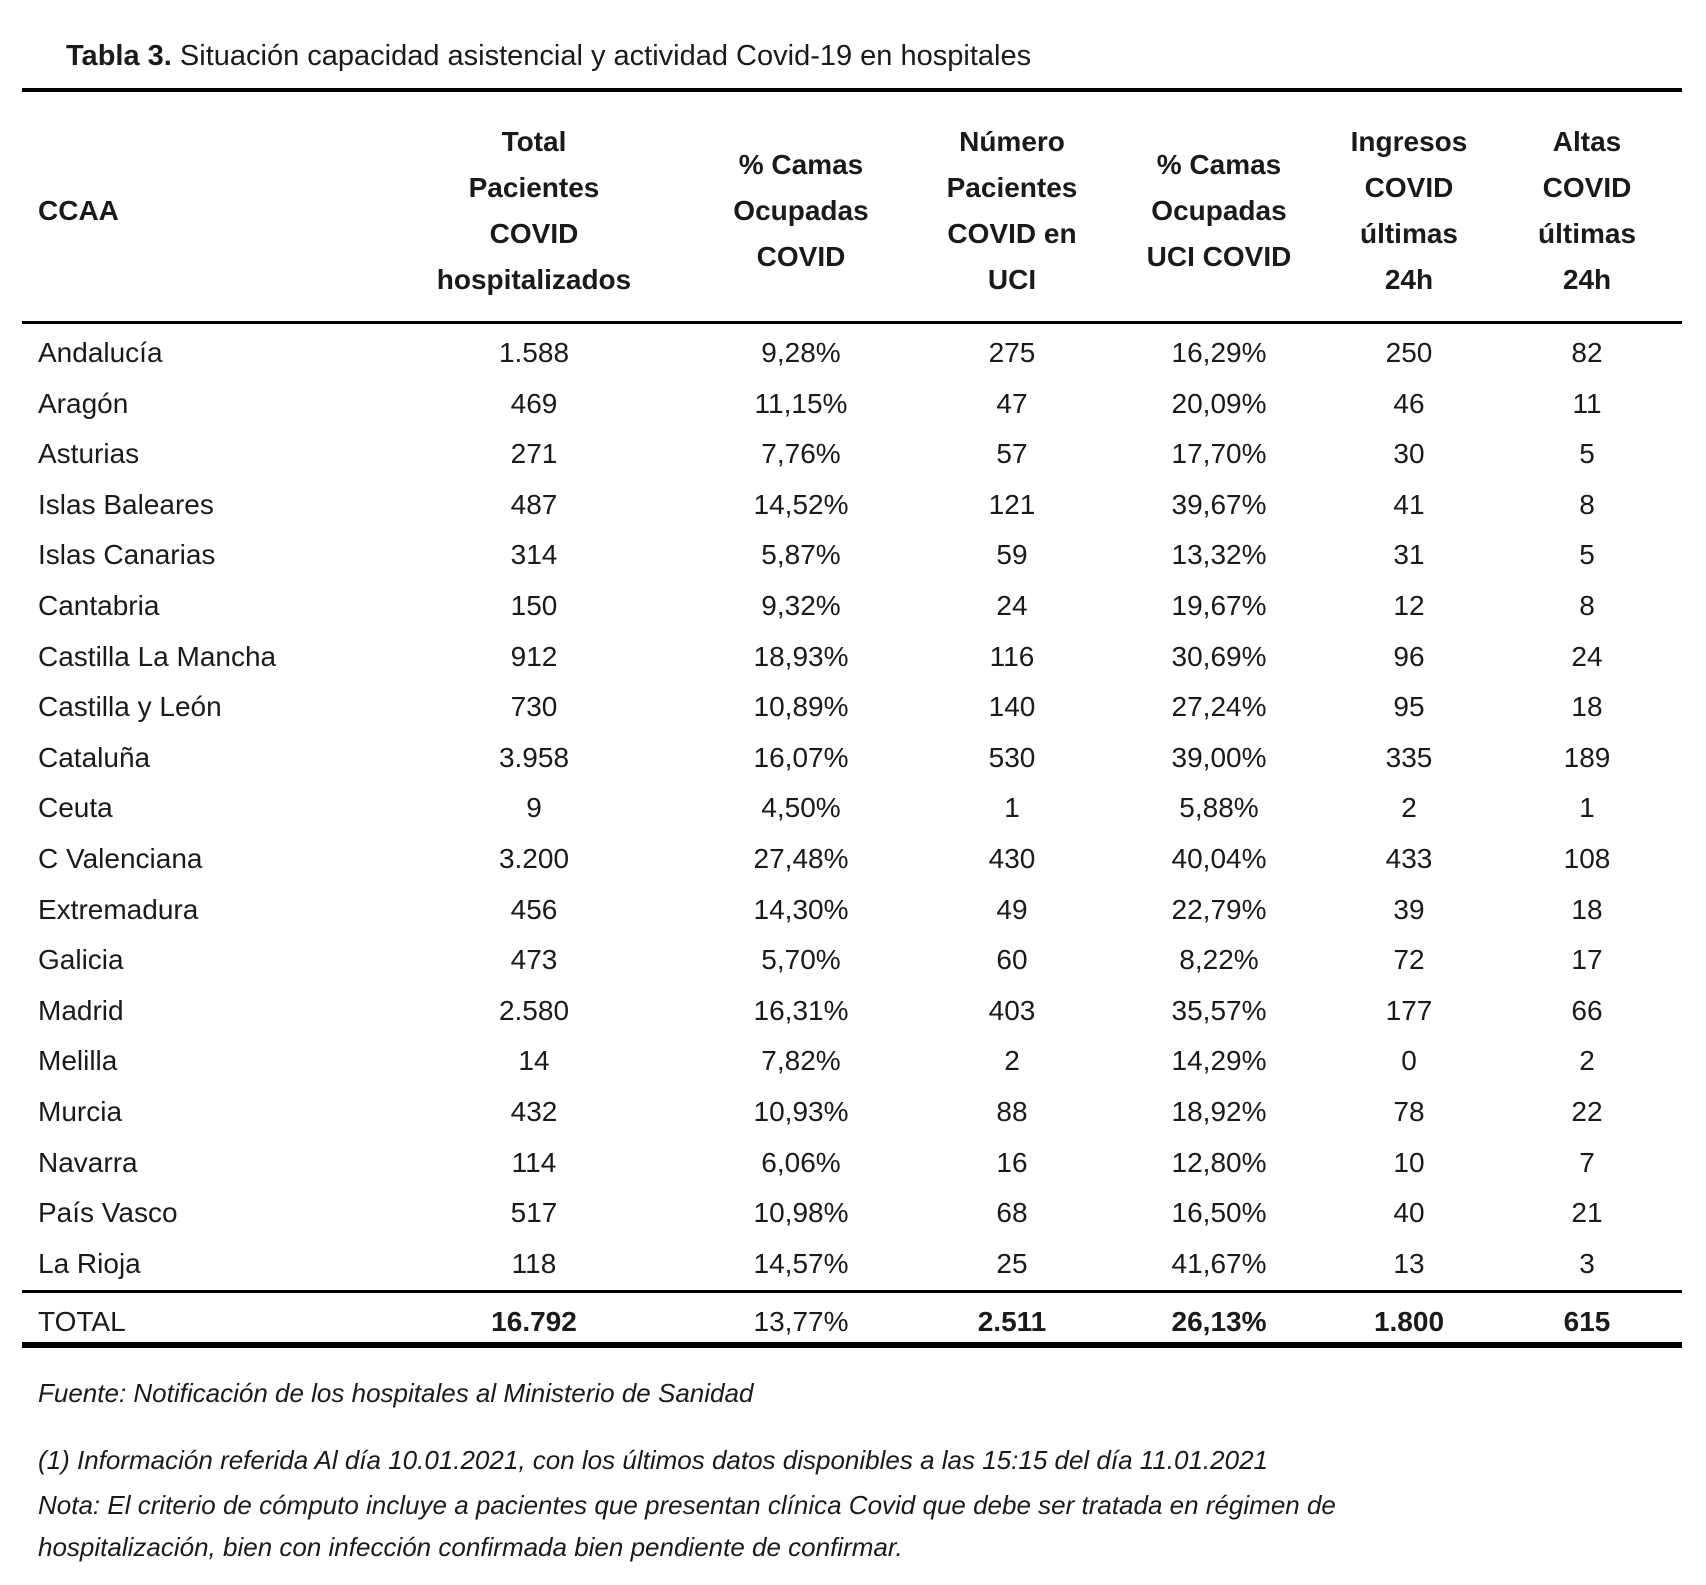 Image resolution: width=1706 pixels, height=1585 pixels. What do you see at coordinates (1587, 858) in the screenshot?
I see `table-cell: 108` at bounding box center [1587, 858].